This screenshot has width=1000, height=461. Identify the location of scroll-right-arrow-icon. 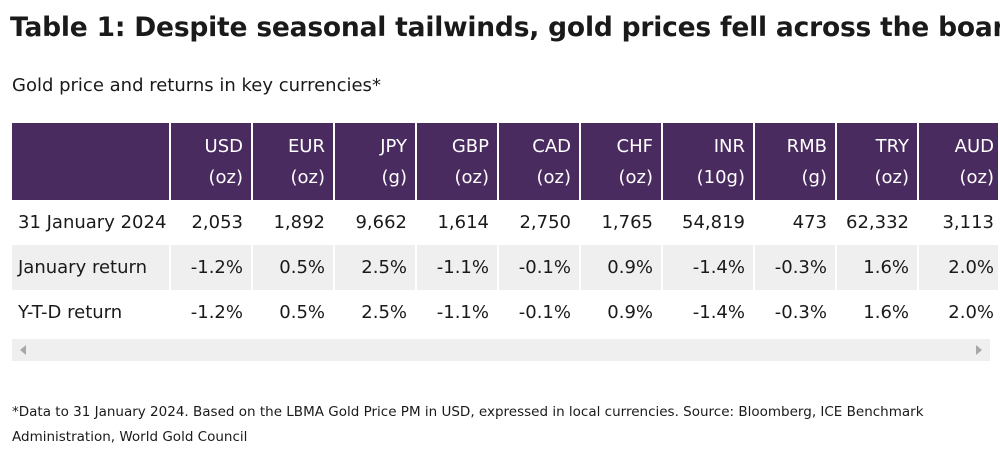
(979, 350).